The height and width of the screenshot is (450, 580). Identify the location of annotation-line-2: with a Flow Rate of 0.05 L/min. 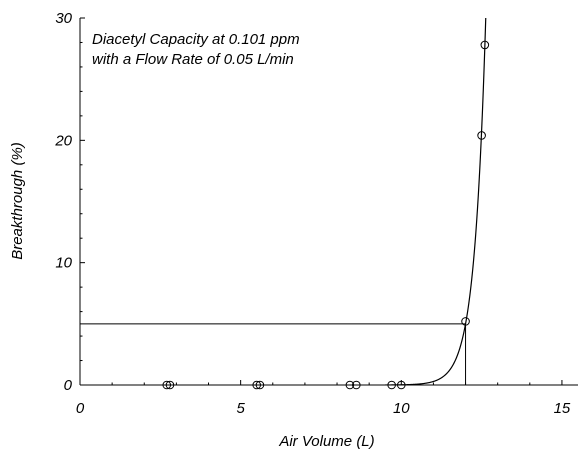
(193, 59).